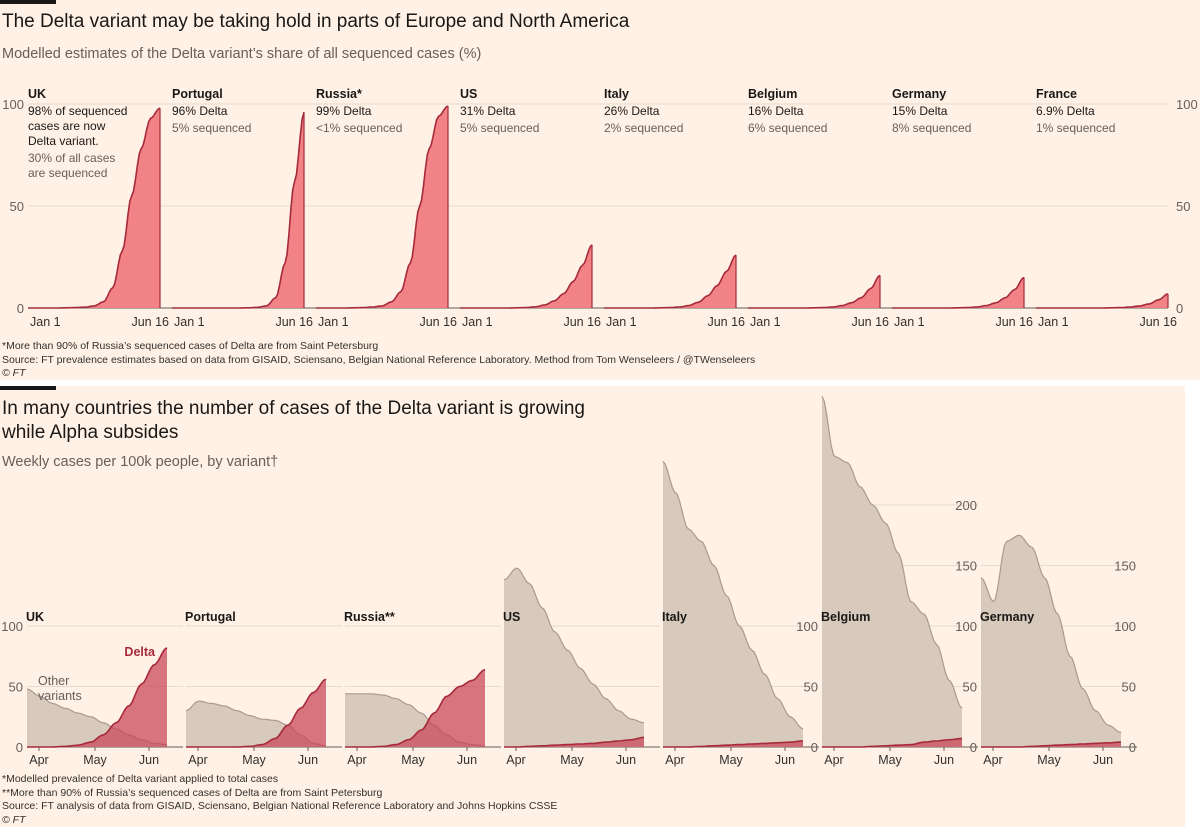  I want to click on panel-belgium: Belgium 16% Delta 6% sequenced Jan 1 Jun 16, so click(818, 208).